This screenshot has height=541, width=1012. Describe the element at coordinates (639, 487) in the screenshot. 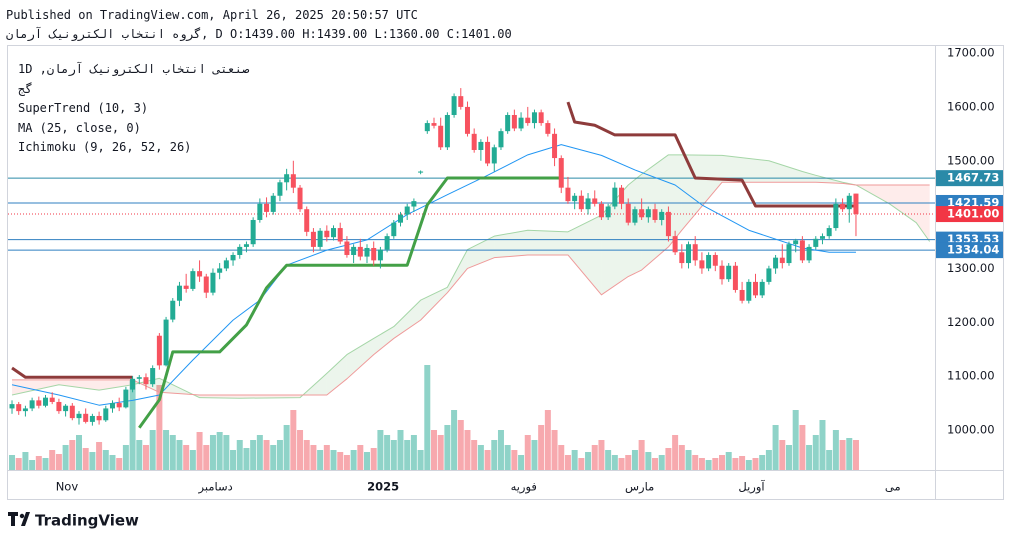

I see `x-tick-label: مارس` at that location.